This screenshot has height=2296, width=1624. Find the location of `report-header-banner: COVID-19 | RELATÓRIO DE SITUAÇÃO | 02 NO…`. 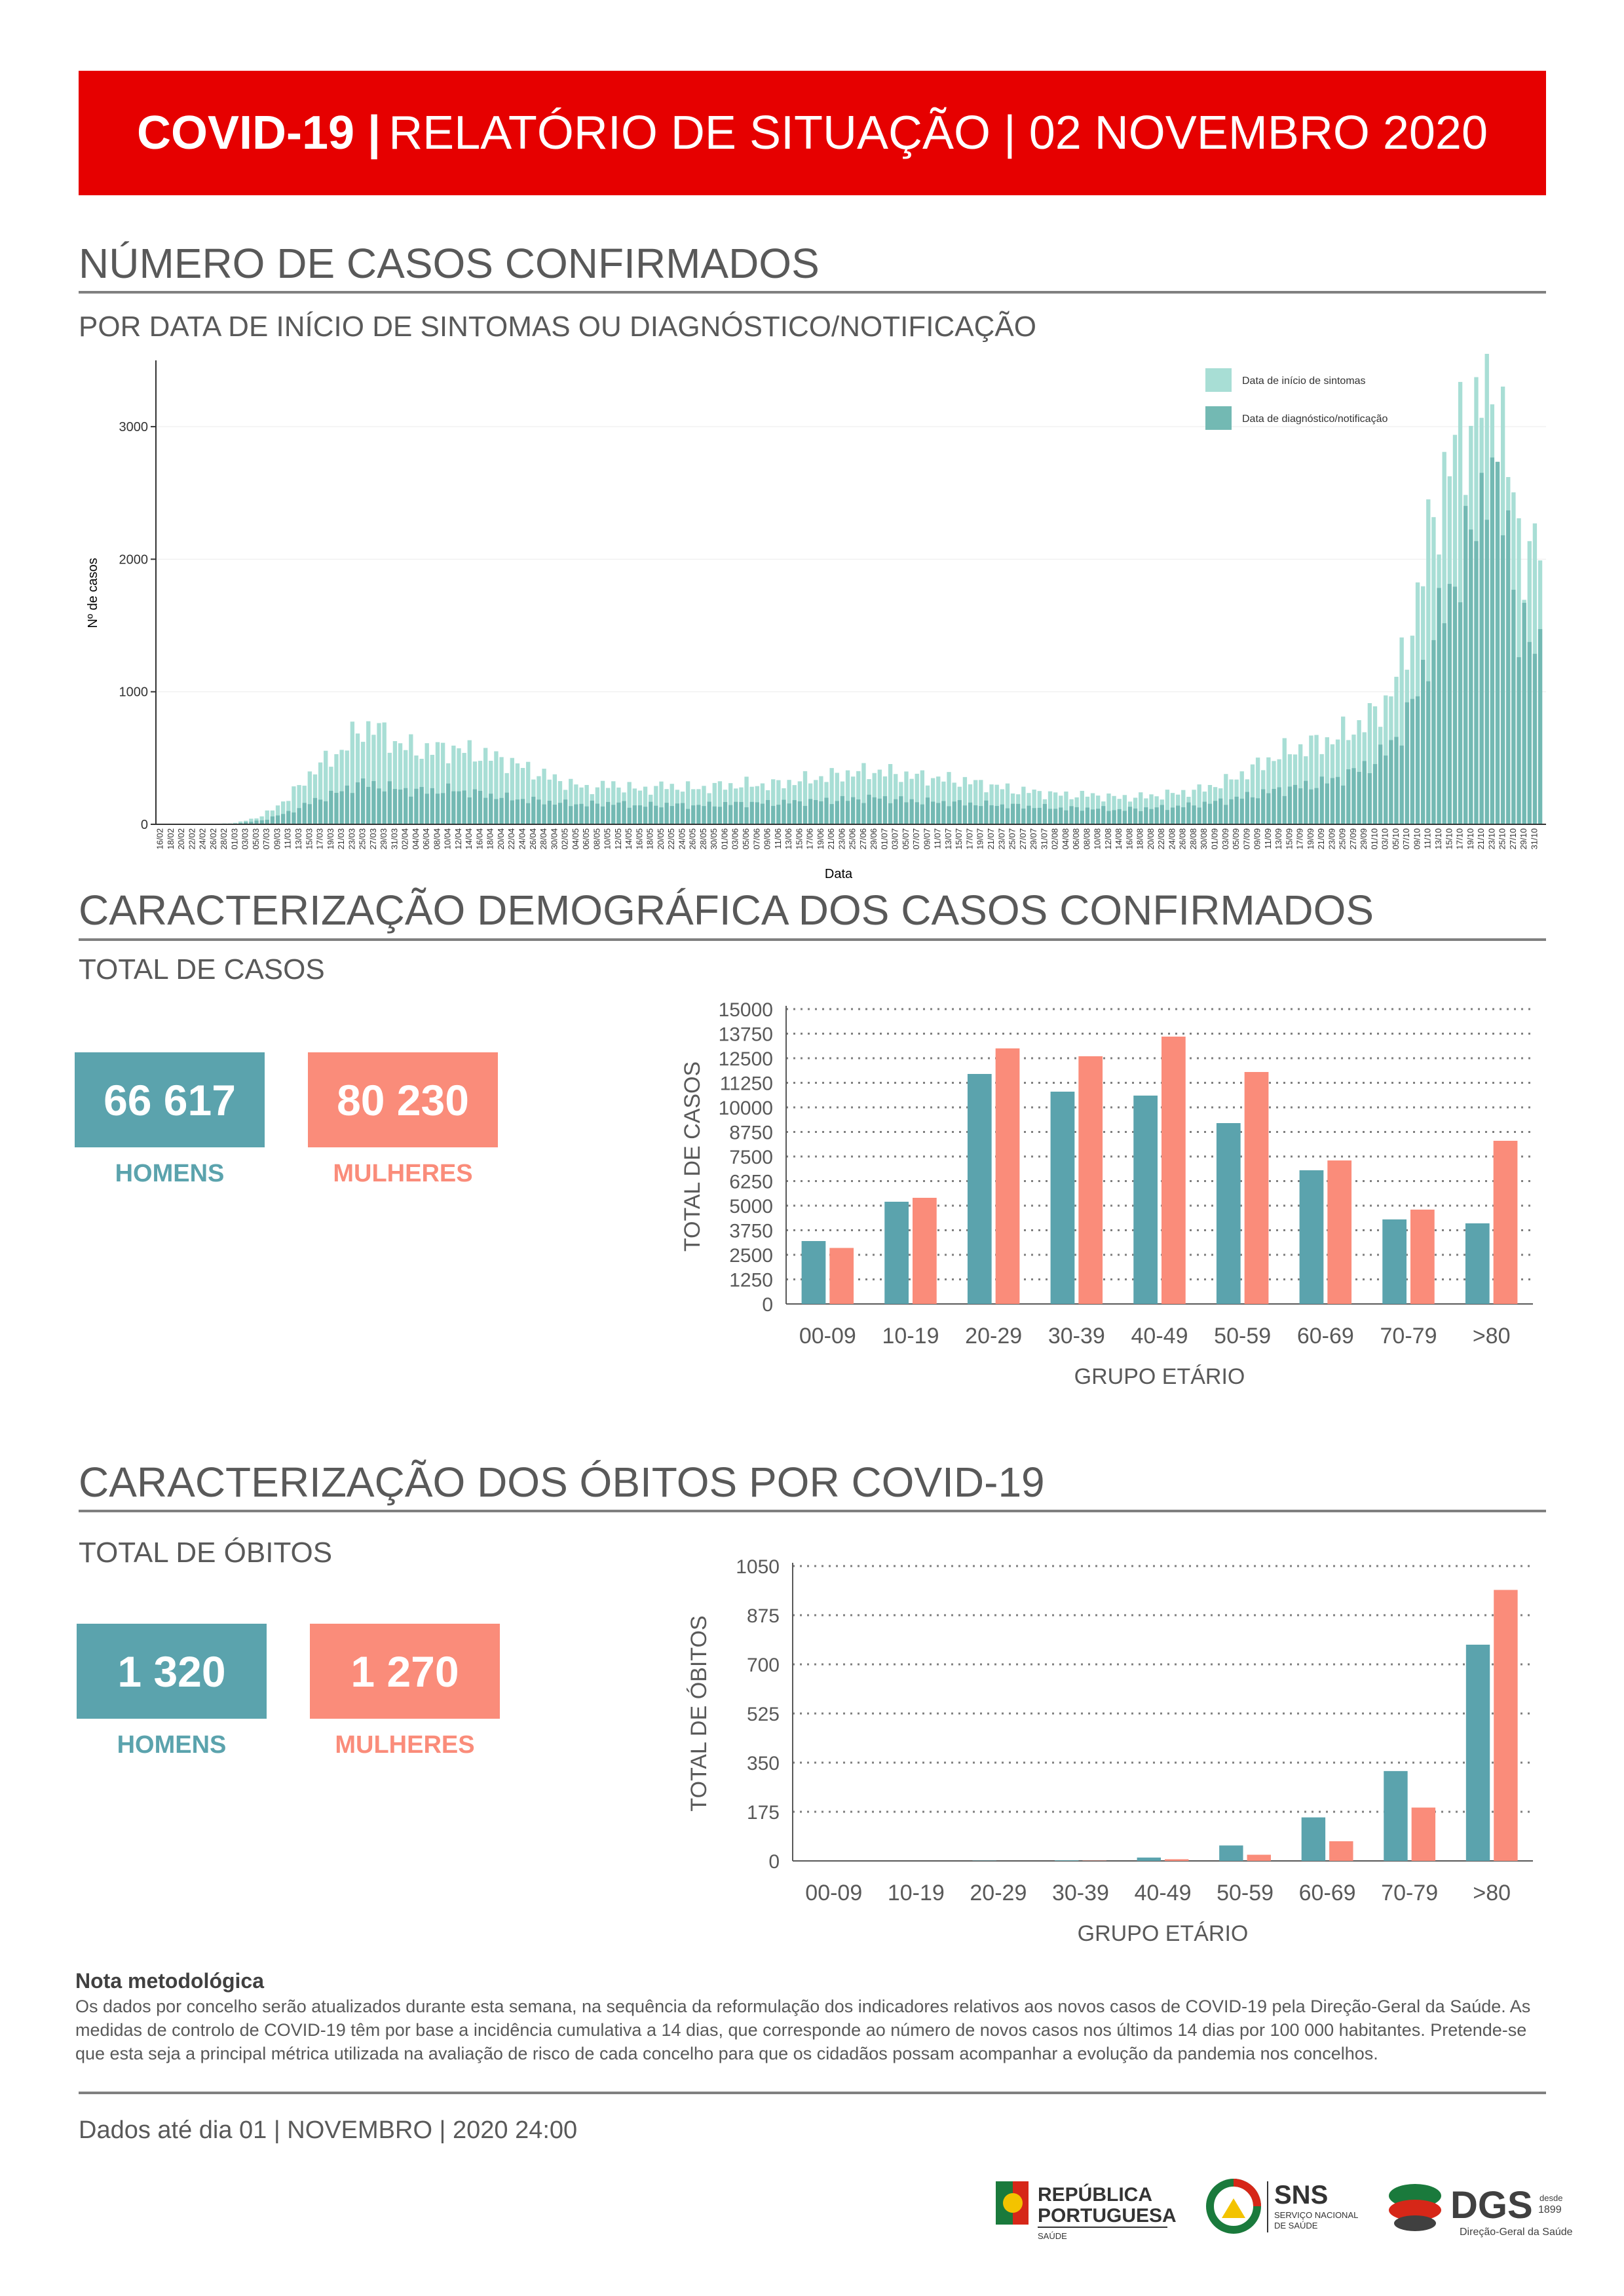

report-header-banner: COVID-19 | RELATÓRIO DE SITUAÇÃO | 02 NO… is located at coordinates (812, 133).